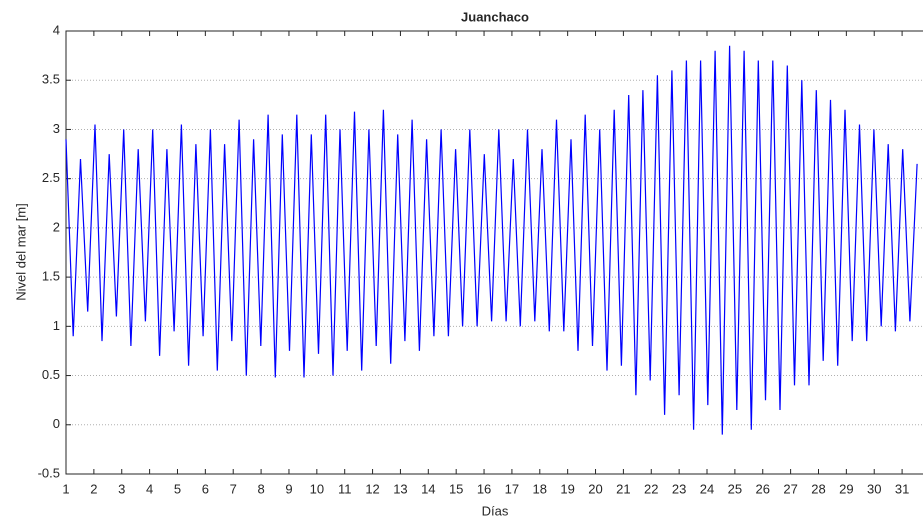 Image resolution: width=924 pixels, height=525 pixels. What do you see at coordinates (707, 488) in the screenshot?
I see `x-tick-label: 24` at bounding box center [707, 488].